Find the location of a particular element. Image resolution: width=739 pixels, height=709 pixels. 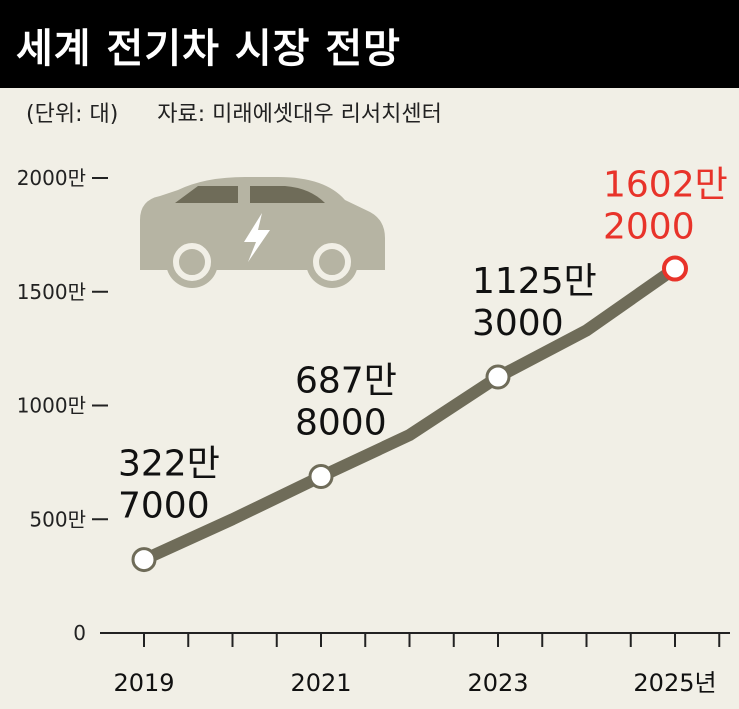

x-tick-label: 2021 is located at coordinates (320, 683).